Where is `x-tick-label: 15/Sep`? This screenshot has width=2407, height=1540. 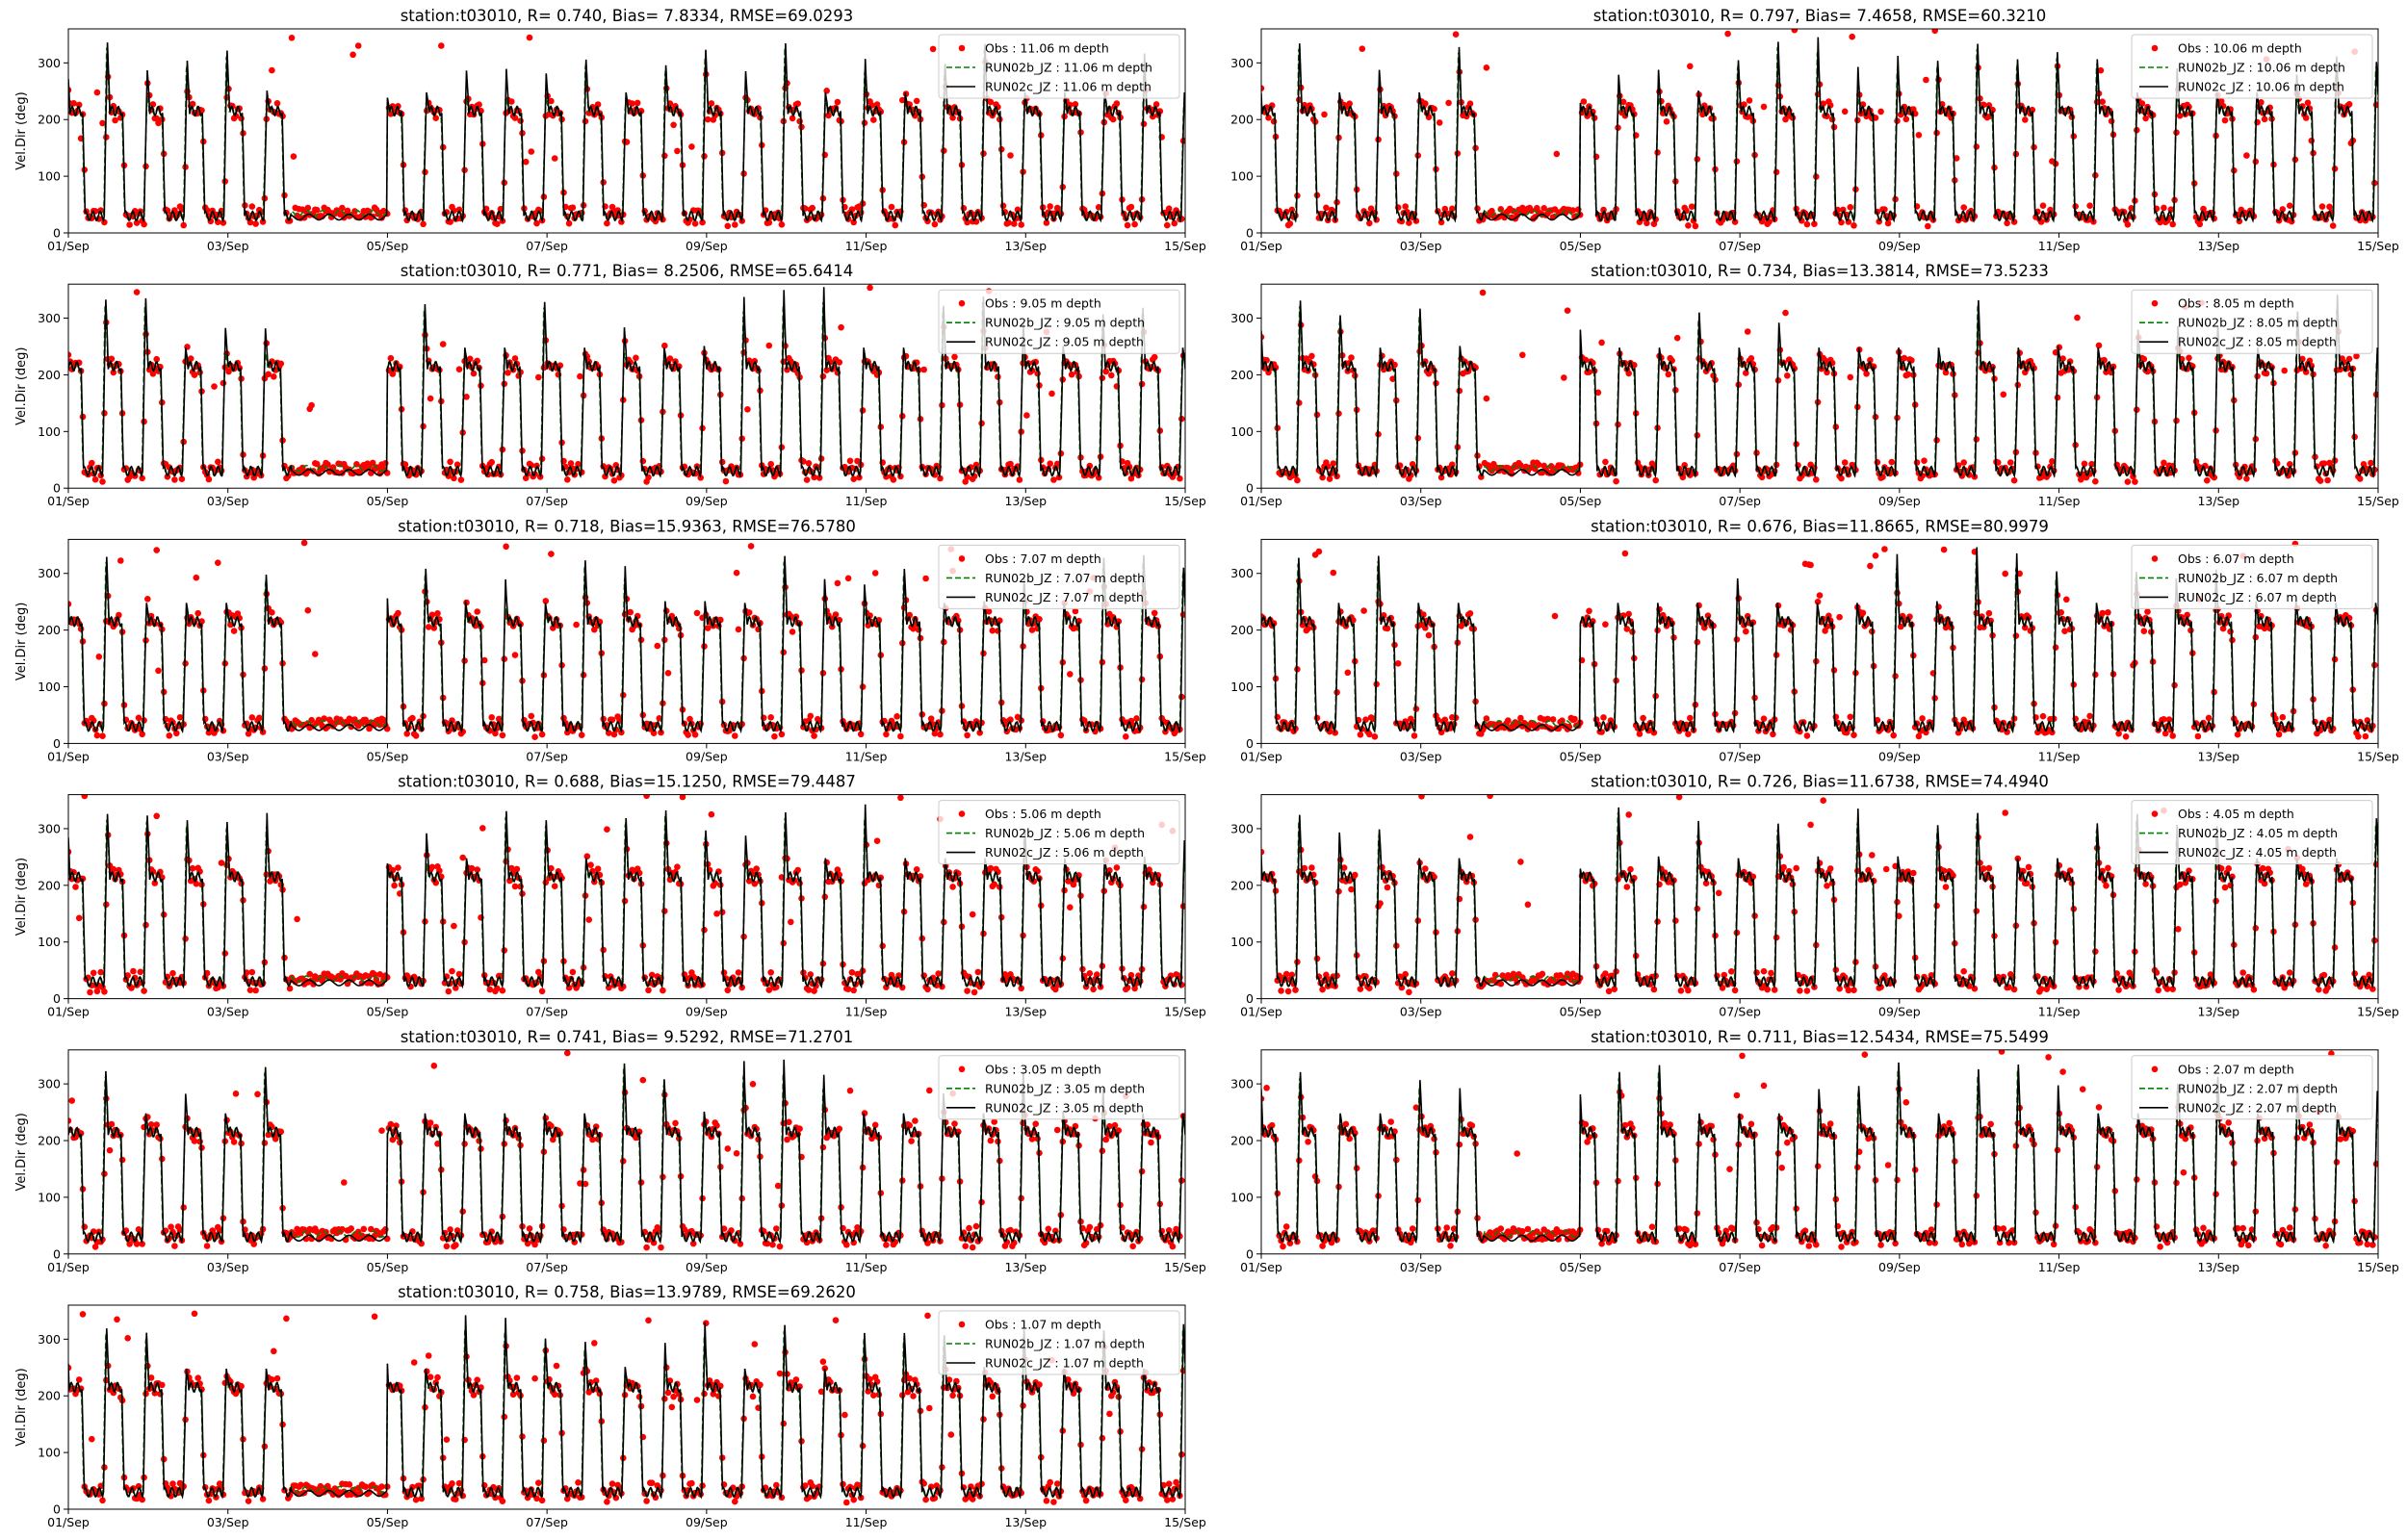
x-tick-label: 15/Sep is located at coordinates (2378, 246).